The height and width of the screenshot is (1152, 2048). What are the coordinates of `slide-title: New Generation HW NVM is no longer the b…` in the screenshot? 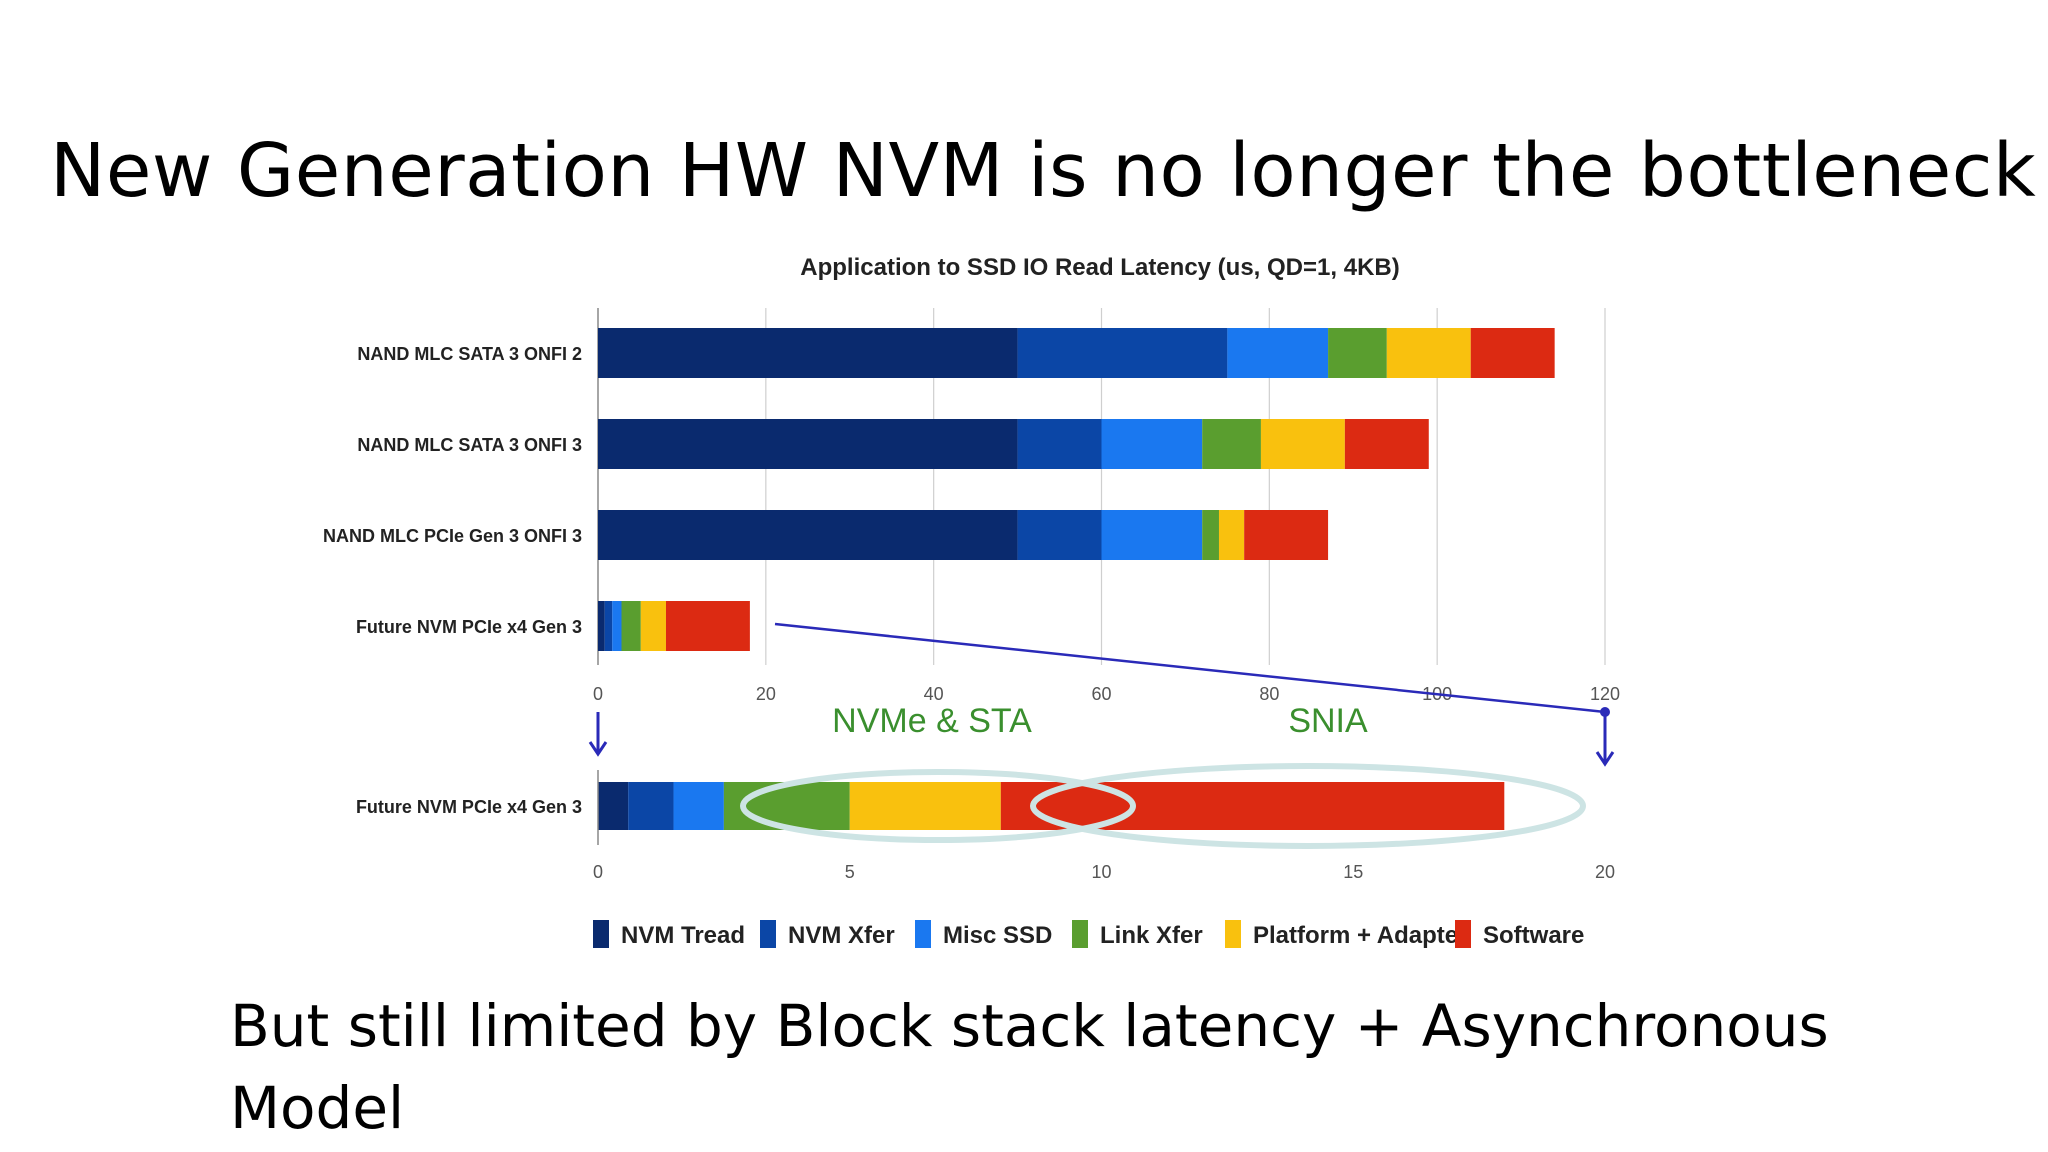 It's located at (1043, 171).